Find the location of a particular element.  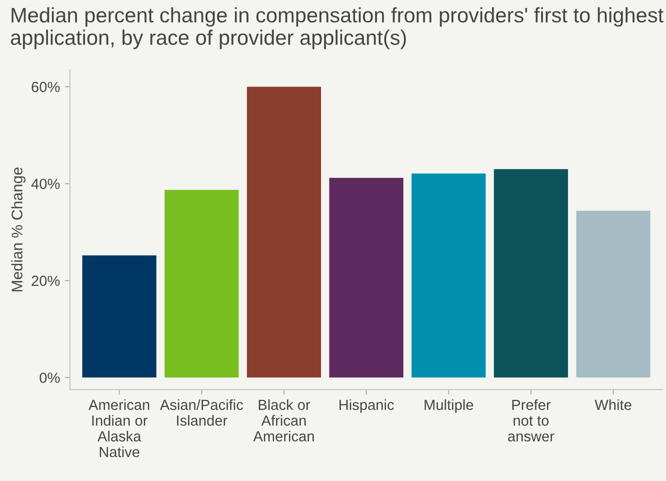

x-tick-label: Prefer not to answer is located at coordinates (531, 420).